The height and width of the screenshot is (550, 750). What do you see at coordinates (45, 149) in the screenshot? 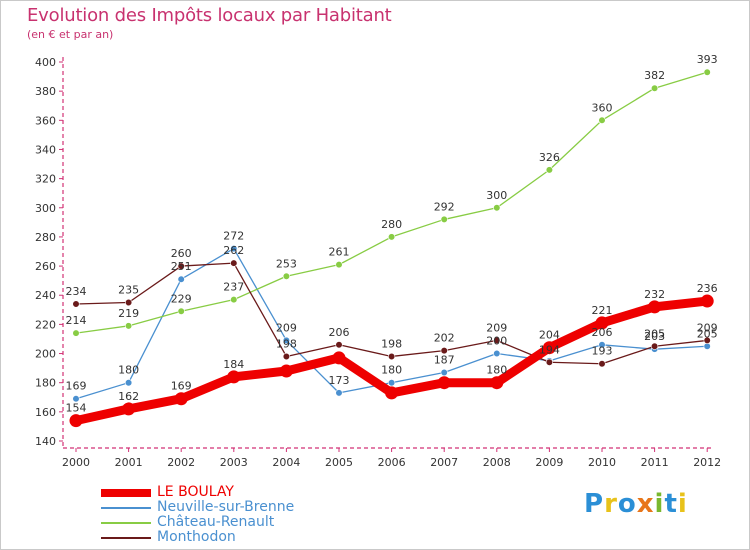
I see `y-tick-label: 340` at bounding box center [45, 149].